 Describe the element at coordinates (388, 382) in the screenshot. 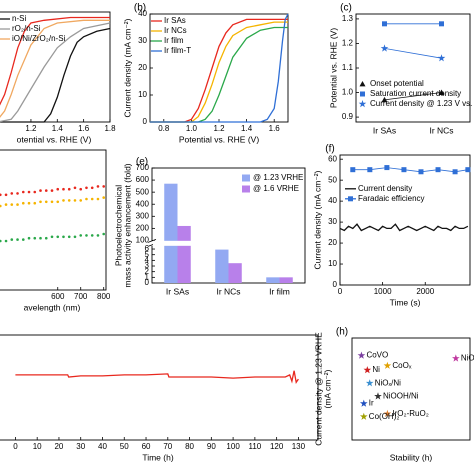

I see `point-label: NiOₓ/Ni` at that location.